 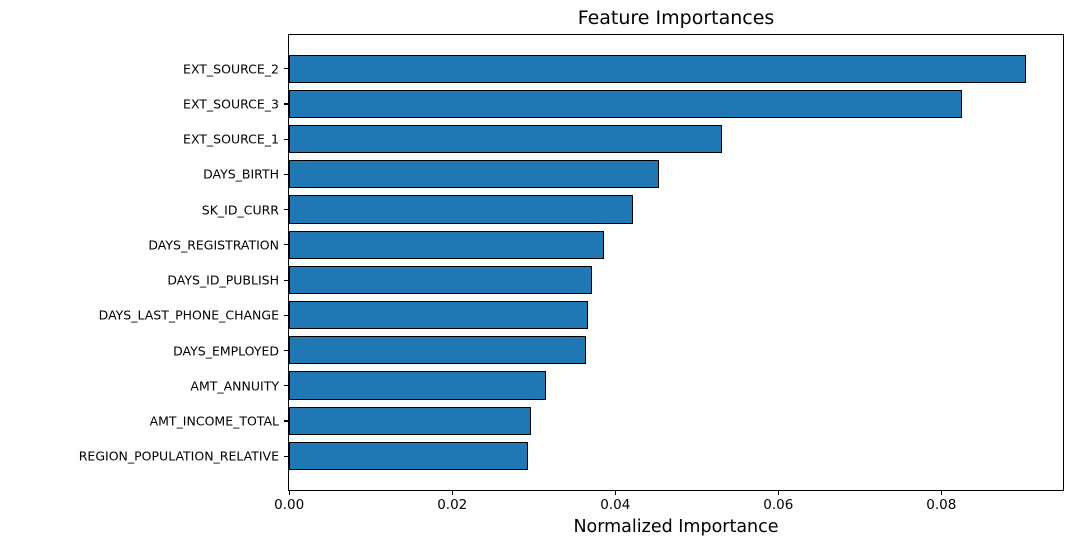 What do you see at coordinates (447, 244) in the screenshot?
I see `bar-days_registration` at bounding box center [447, 244].